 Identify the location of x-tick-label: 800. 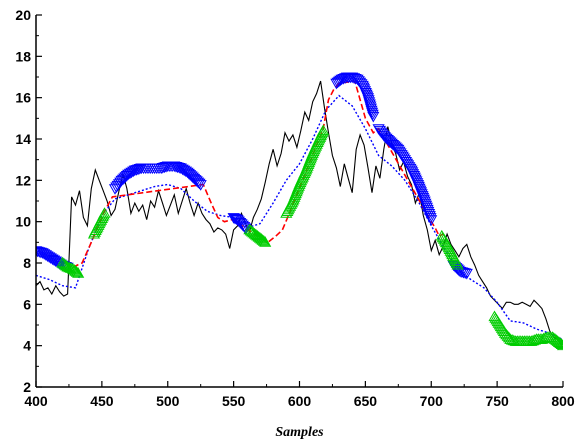
(563, 401).